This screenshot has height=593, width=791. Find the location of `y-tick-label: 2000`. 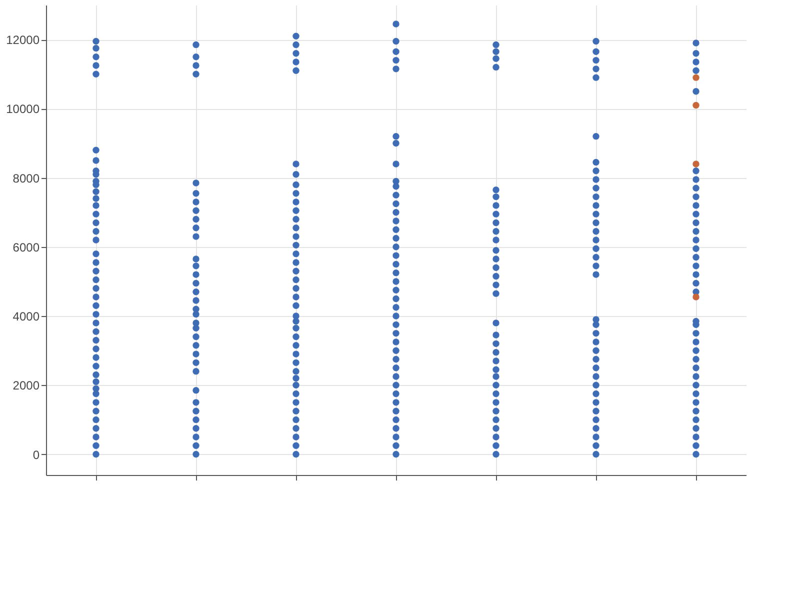

y-tick-label: 2000 is located at coordinates (26, 385).